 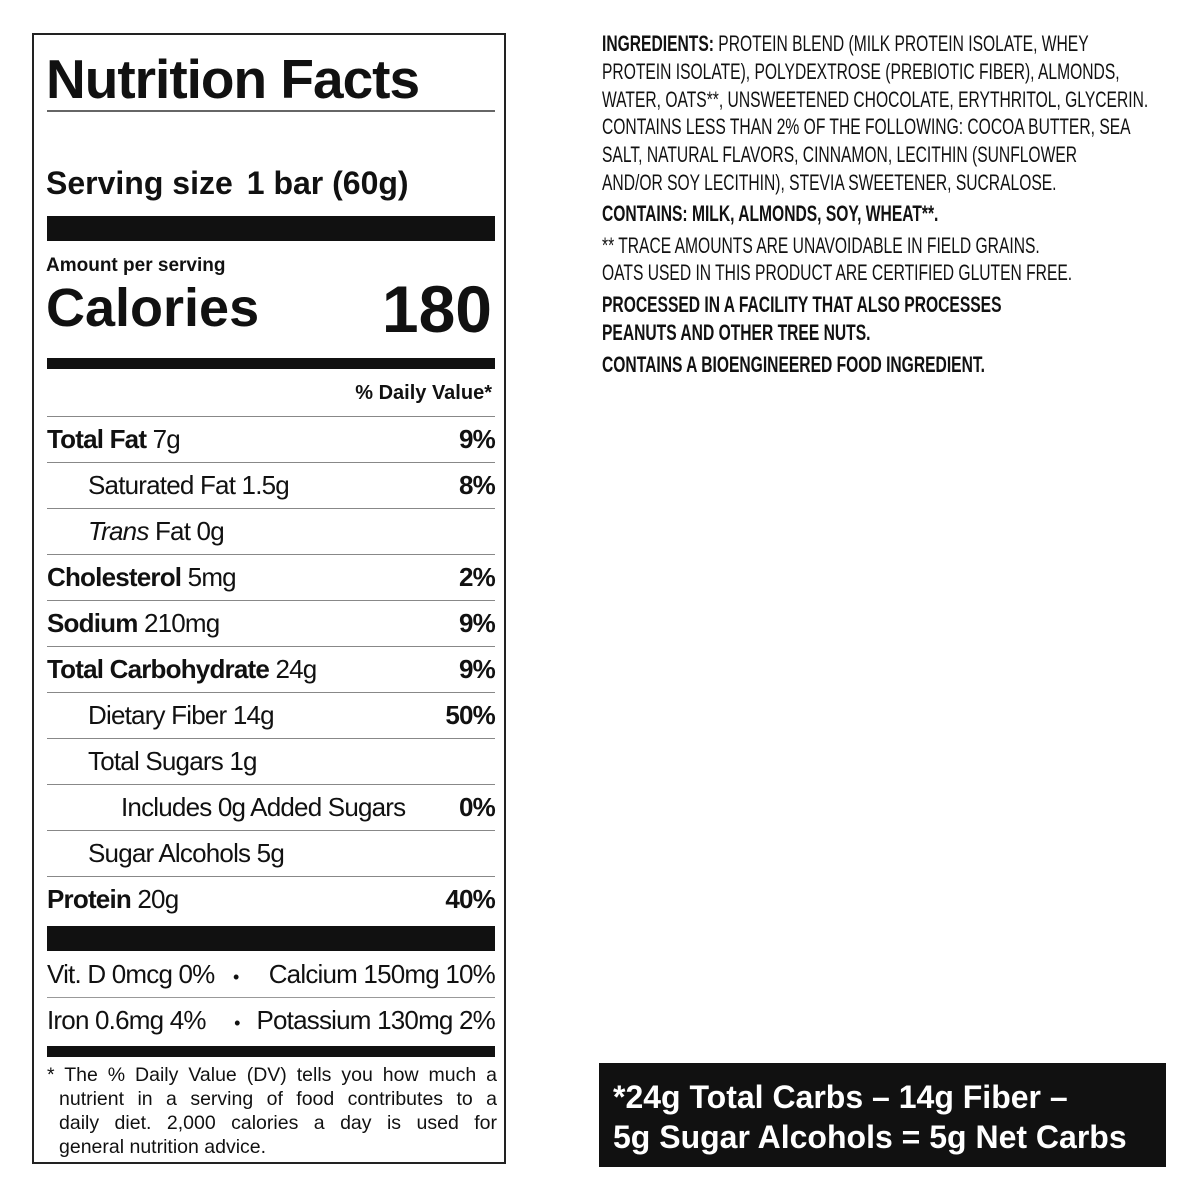 I want to click on nutrient-label: Saturated Fat 1.5g, so click(x=189, y=485).